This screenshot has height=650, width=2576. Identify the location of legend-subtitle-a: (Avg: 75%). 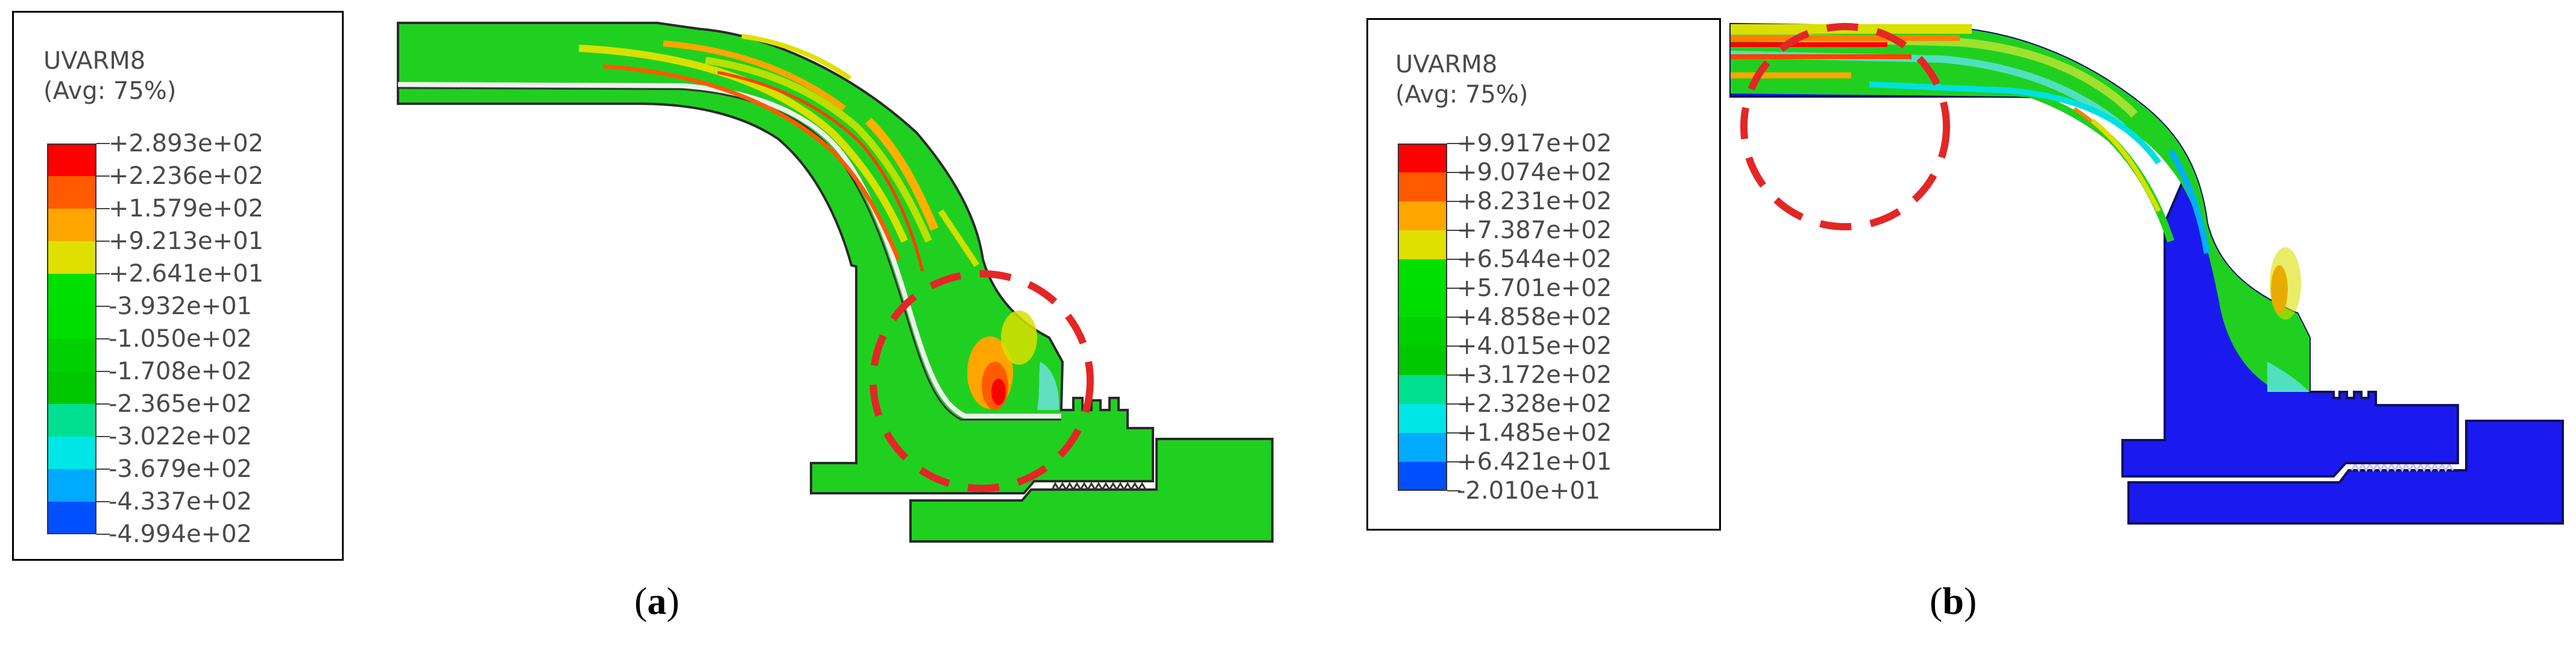
(110, 91).